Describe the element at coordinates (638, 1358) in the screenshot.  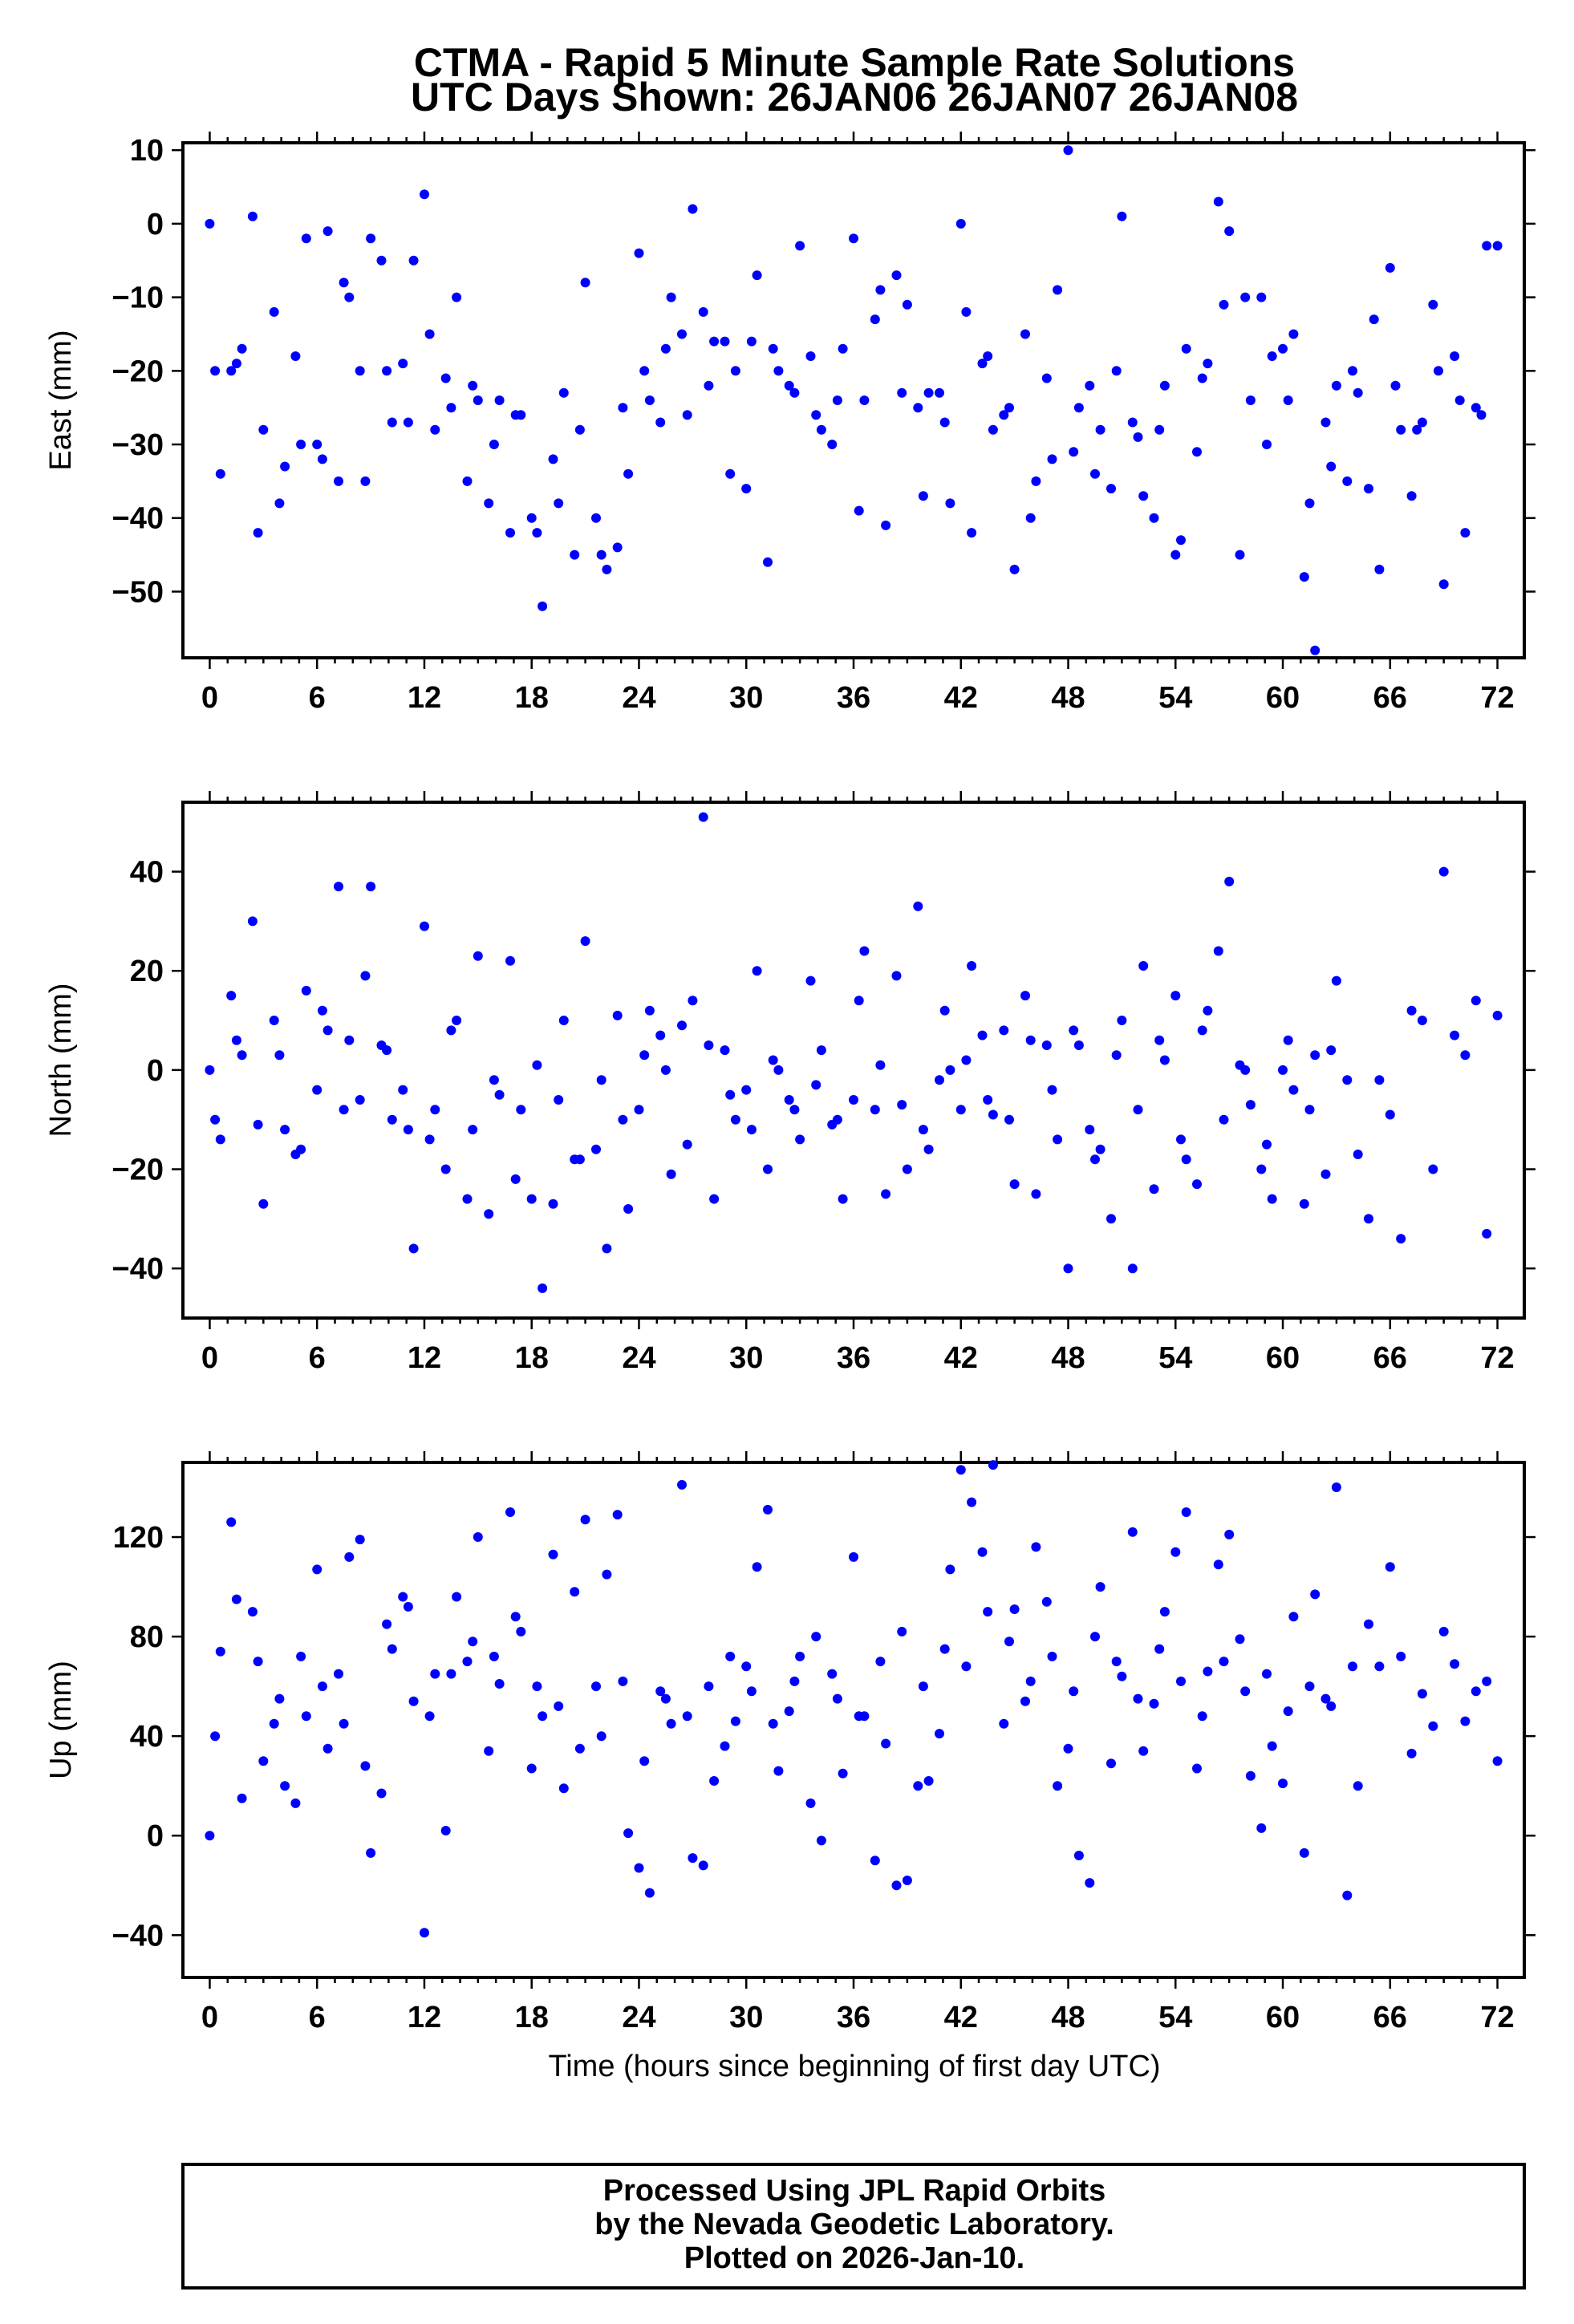
I see `x-tick-label: 24` at that location.